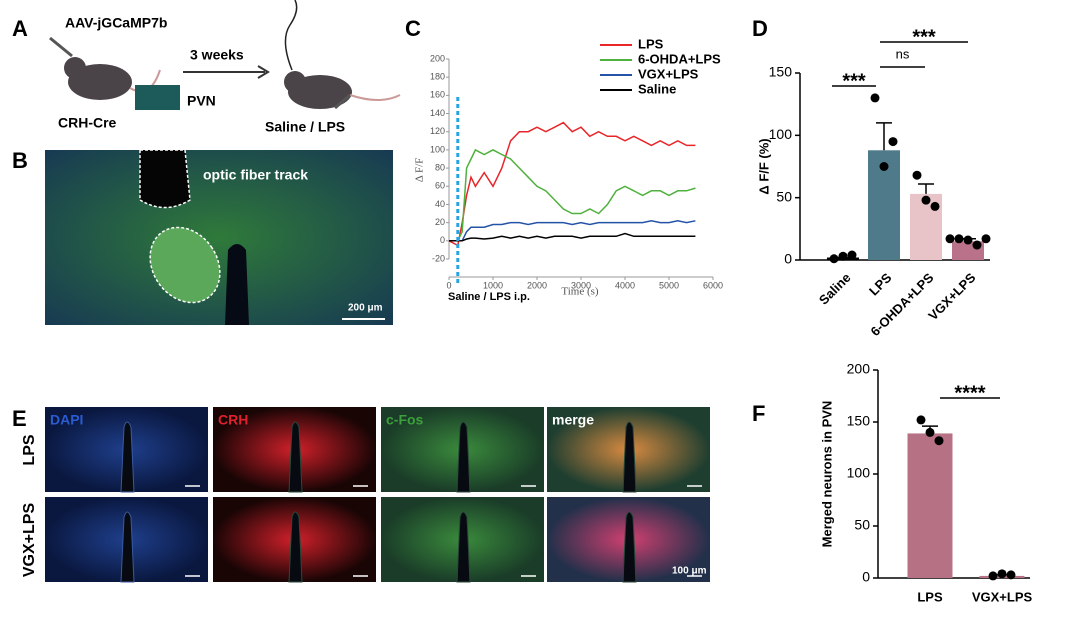  What do you see at coordinates (437, 77) in the screenshot?
I see `y-tick-label: 180` at bounding box center [437, 77].